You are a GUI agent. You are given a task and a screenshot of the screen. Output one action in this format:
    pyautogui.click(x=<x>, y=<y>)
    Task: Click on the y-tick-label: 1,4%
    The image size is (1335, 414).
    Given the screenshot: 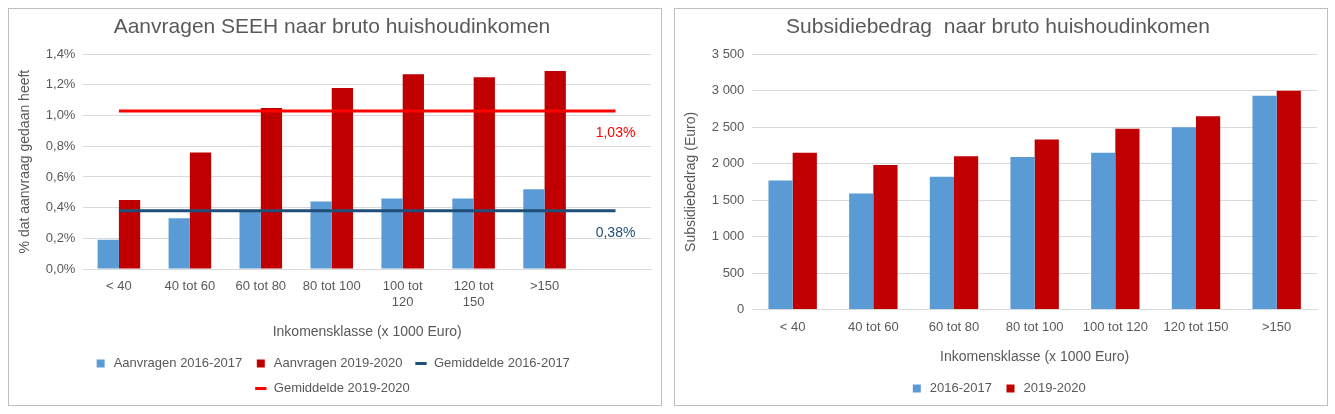 What is the action you would take?
    pyautogui.click(x=60, y=53)
    